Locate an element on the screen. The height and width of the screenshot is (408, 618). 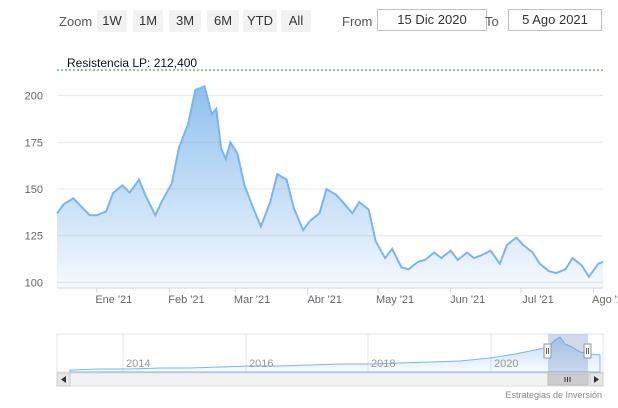
navigator-year-label: 2020 is located at coordinates (506, 364).